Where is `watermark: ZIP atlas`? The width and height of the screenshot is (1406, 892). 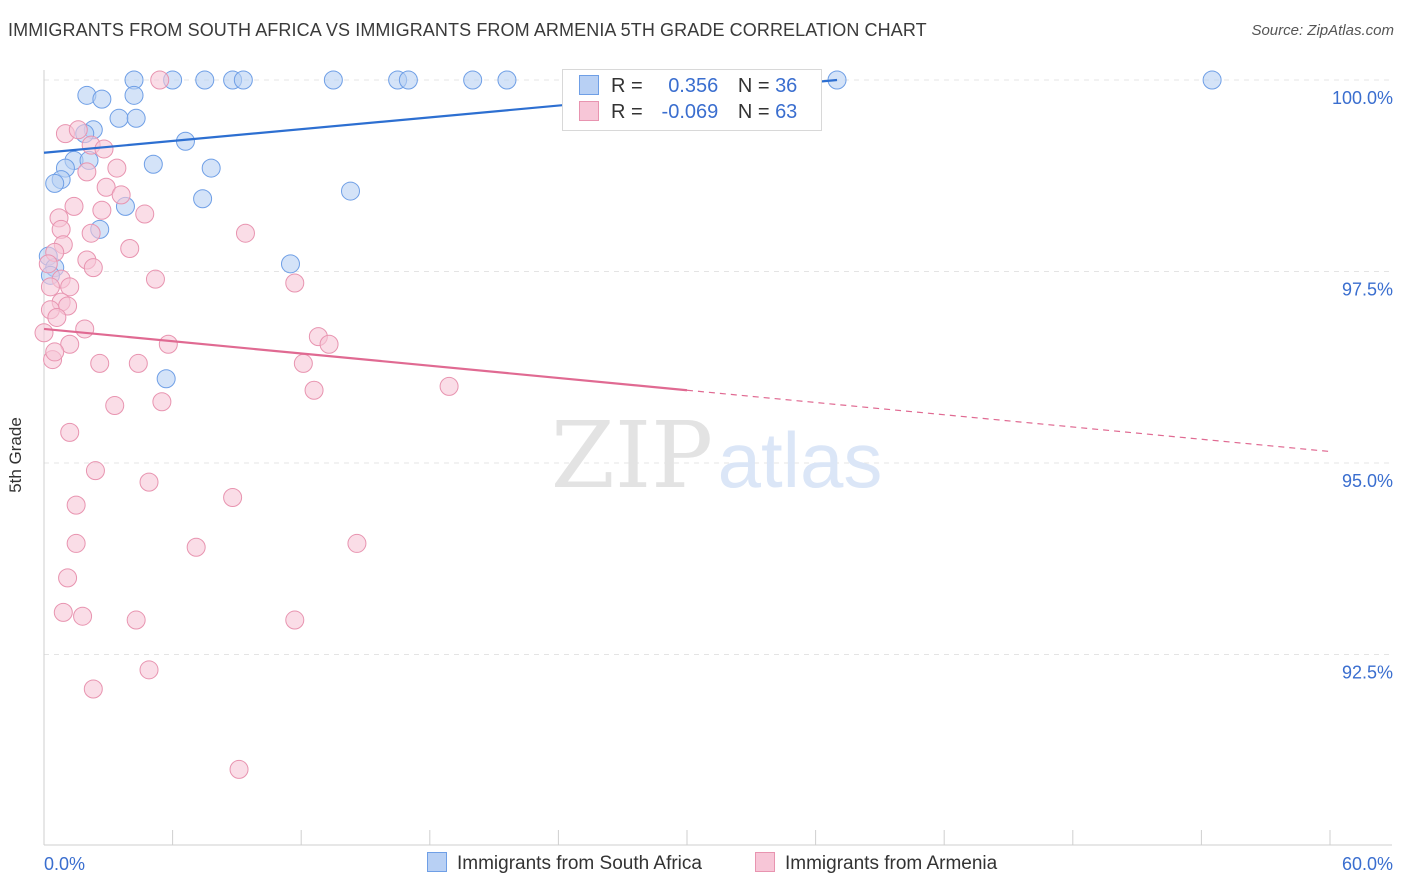
watermark: ZIP atlas is located at coordinates (716, 455).